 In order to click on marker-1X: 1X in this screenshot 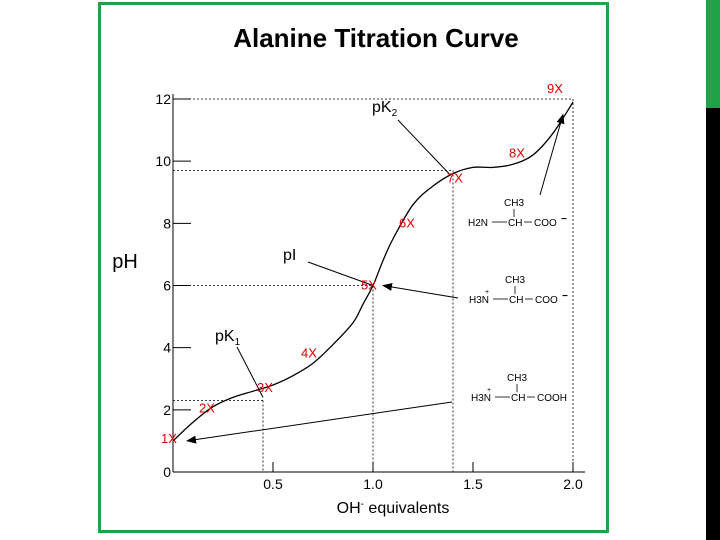, I will do `click(169, 438)`.